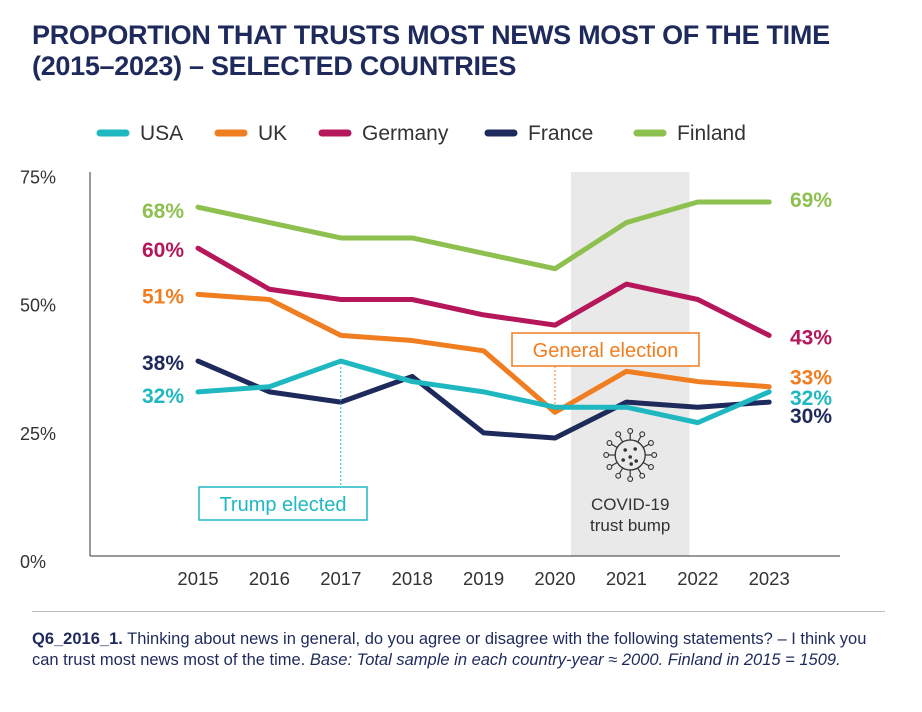  I want to click on series-line-finland, so click(483, 235).